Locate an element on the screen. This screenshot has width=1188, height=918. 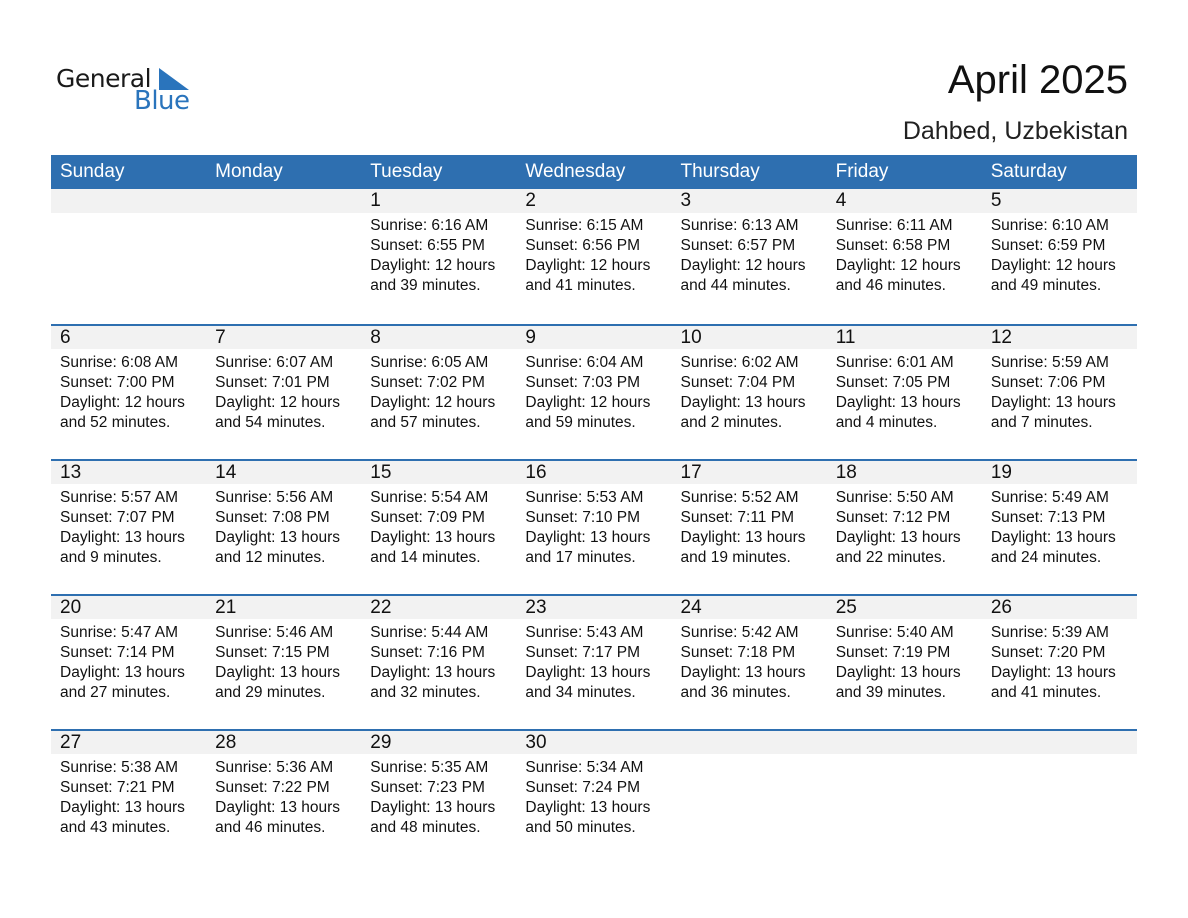
sunset-text: Sunset: 7:01 PM is located at coordinates (272, 382).